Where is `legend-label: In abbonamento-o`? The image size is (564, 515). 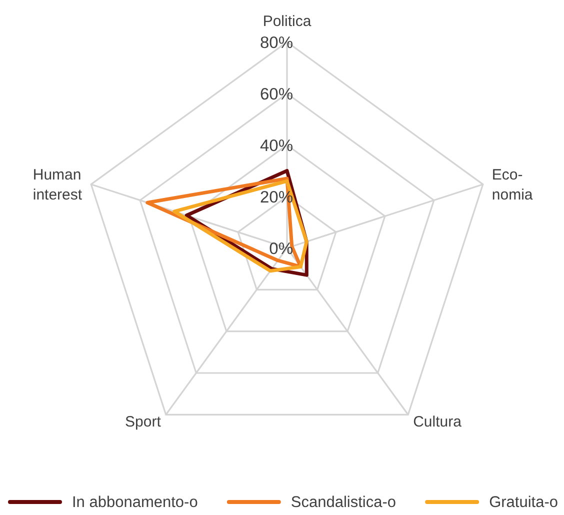
legend-label: In abbonamento-o is located at coordinates (135, 502).